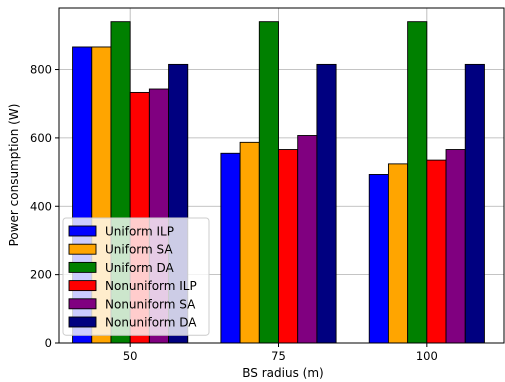 The image size is (505, 382). I want to click on y-axis: 0 200 400 600 800, so click(44, 206).